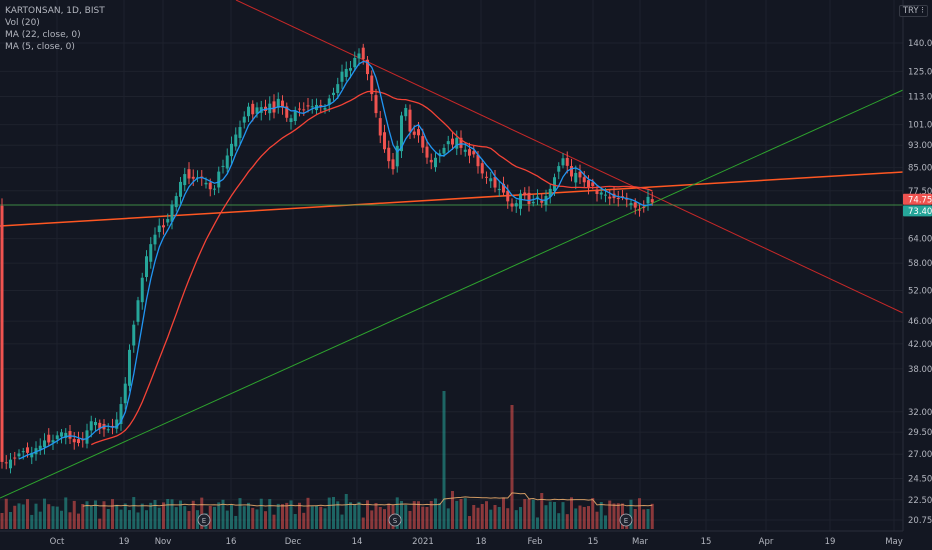 The image size is (932, 550). What do you see at coordinates (124, 542) in the screenshot?
I see `time-tick-label: 19` at bounding box center [124, 542].